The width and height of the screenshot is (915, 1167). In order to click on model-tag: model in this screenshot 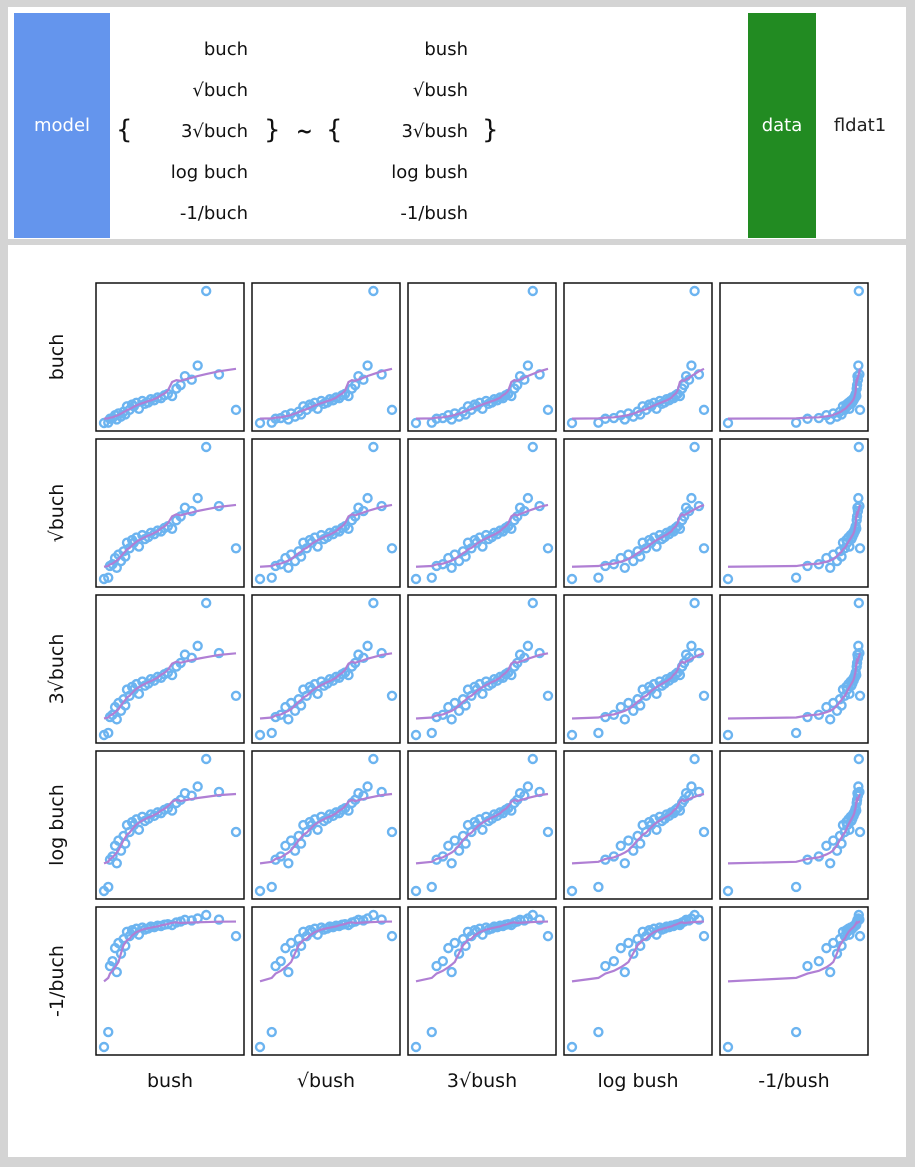, I will do `click(62, 125)`.